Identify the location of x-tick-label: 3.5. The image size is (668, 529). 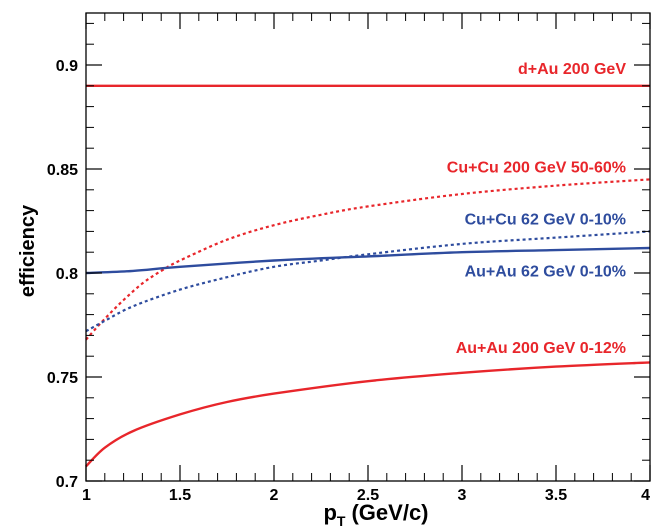
(556, 495).